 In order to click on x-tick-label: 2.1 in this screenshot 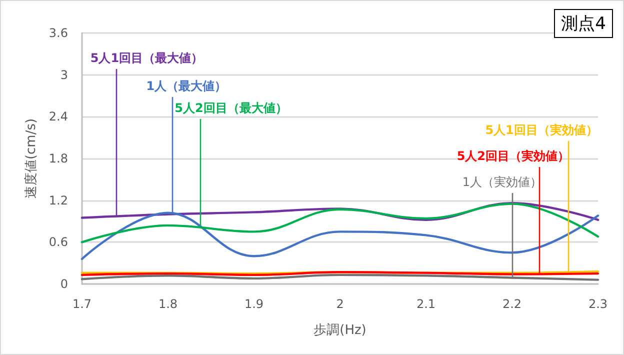, I will do `click(426, 304)`.